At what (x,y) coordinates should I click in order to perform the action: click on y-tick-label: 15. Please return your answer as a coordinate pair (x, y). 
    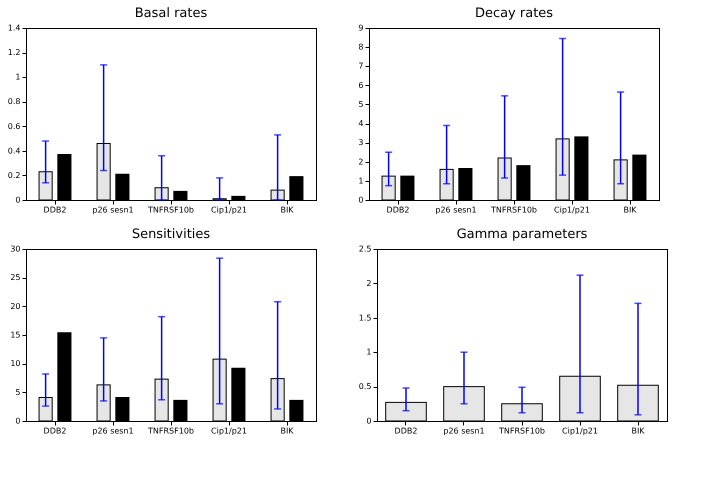
    Looking at the image, I should click on (15, 335).